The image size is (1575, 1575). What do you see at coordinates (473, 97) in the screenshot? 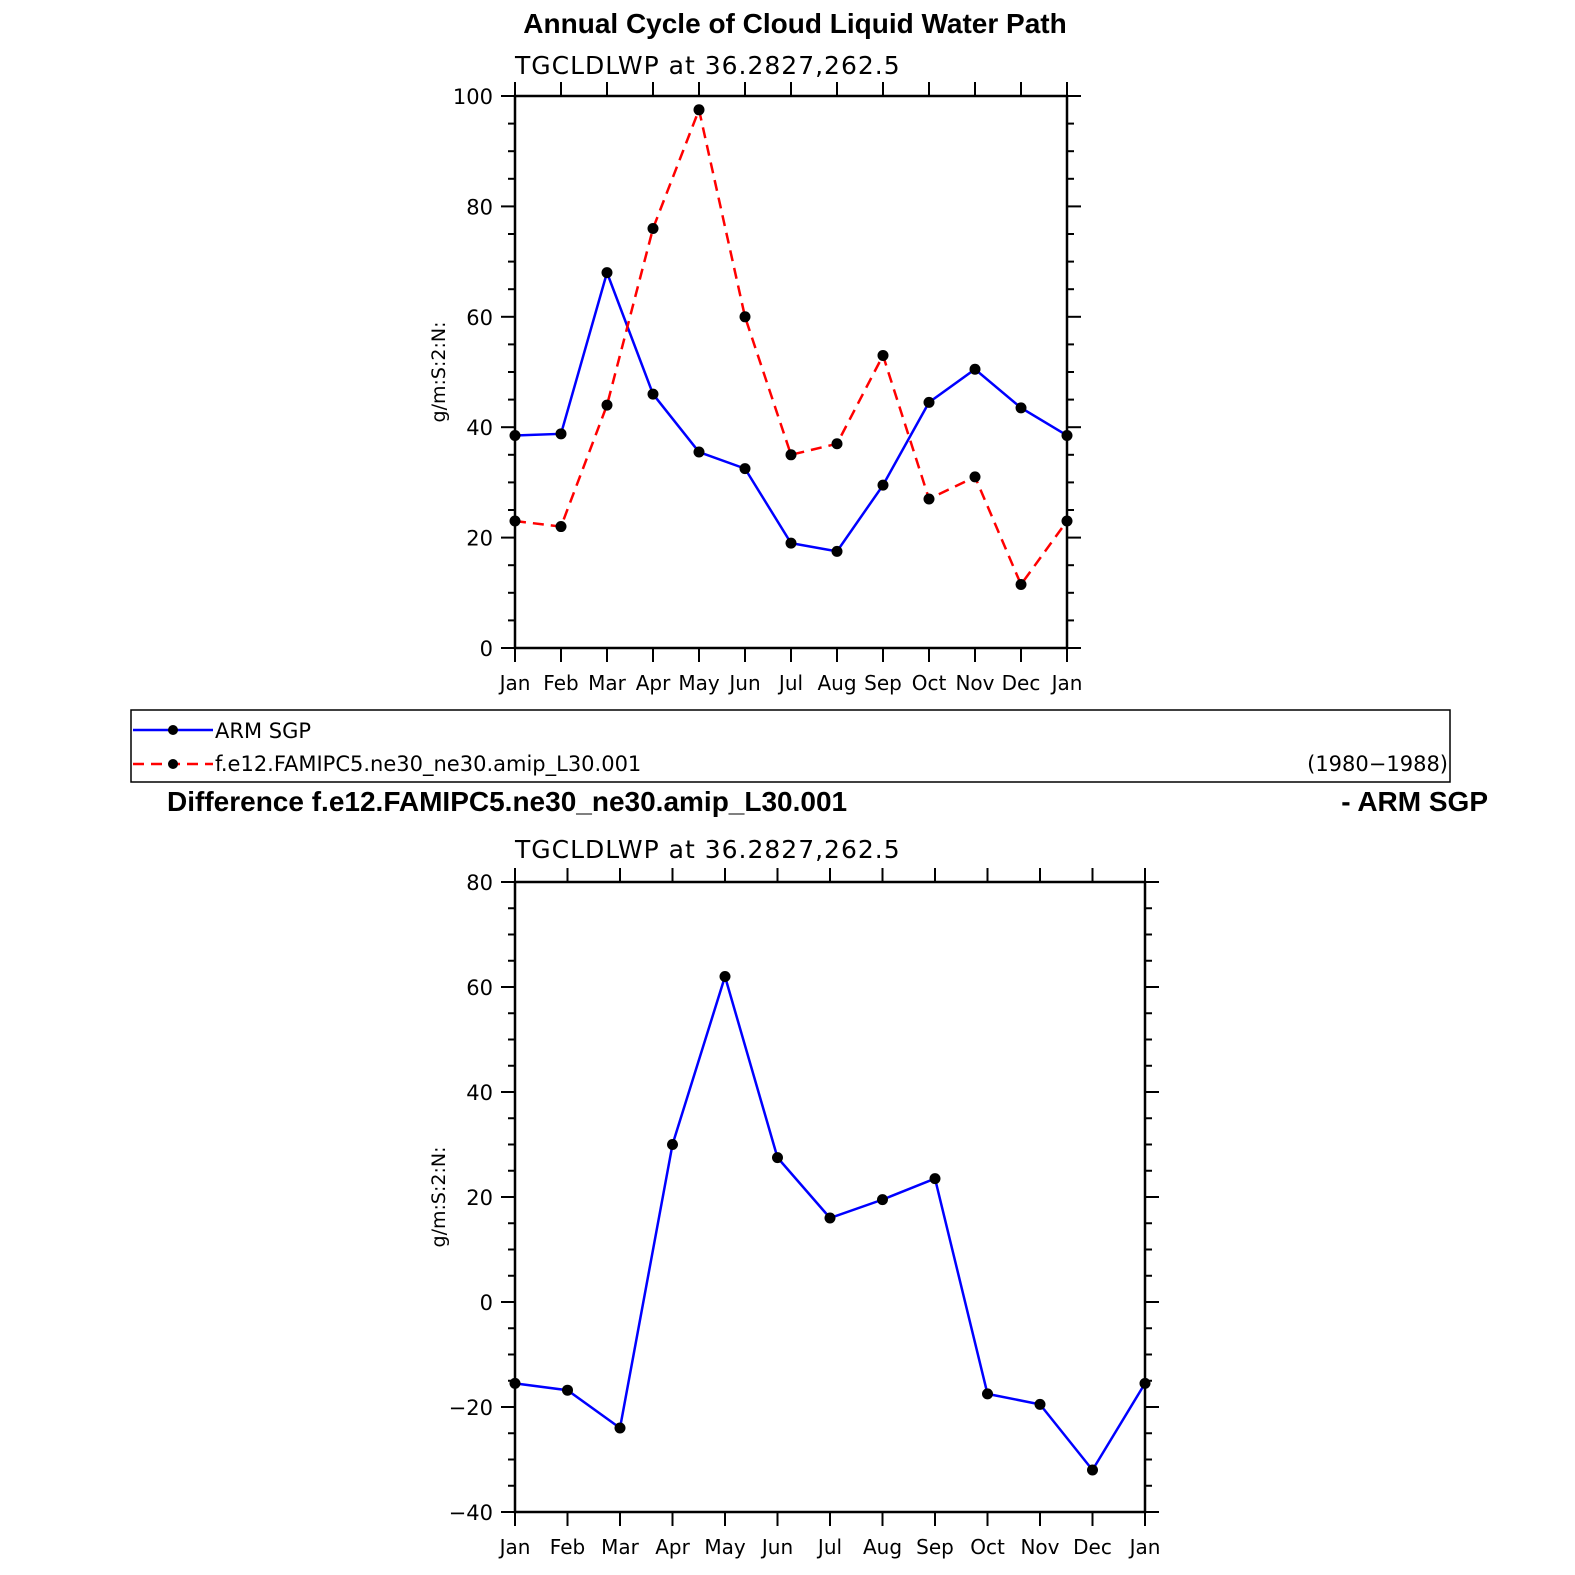
I see `top-chart-ytick-label: 100` at bounding box center [473, 97].